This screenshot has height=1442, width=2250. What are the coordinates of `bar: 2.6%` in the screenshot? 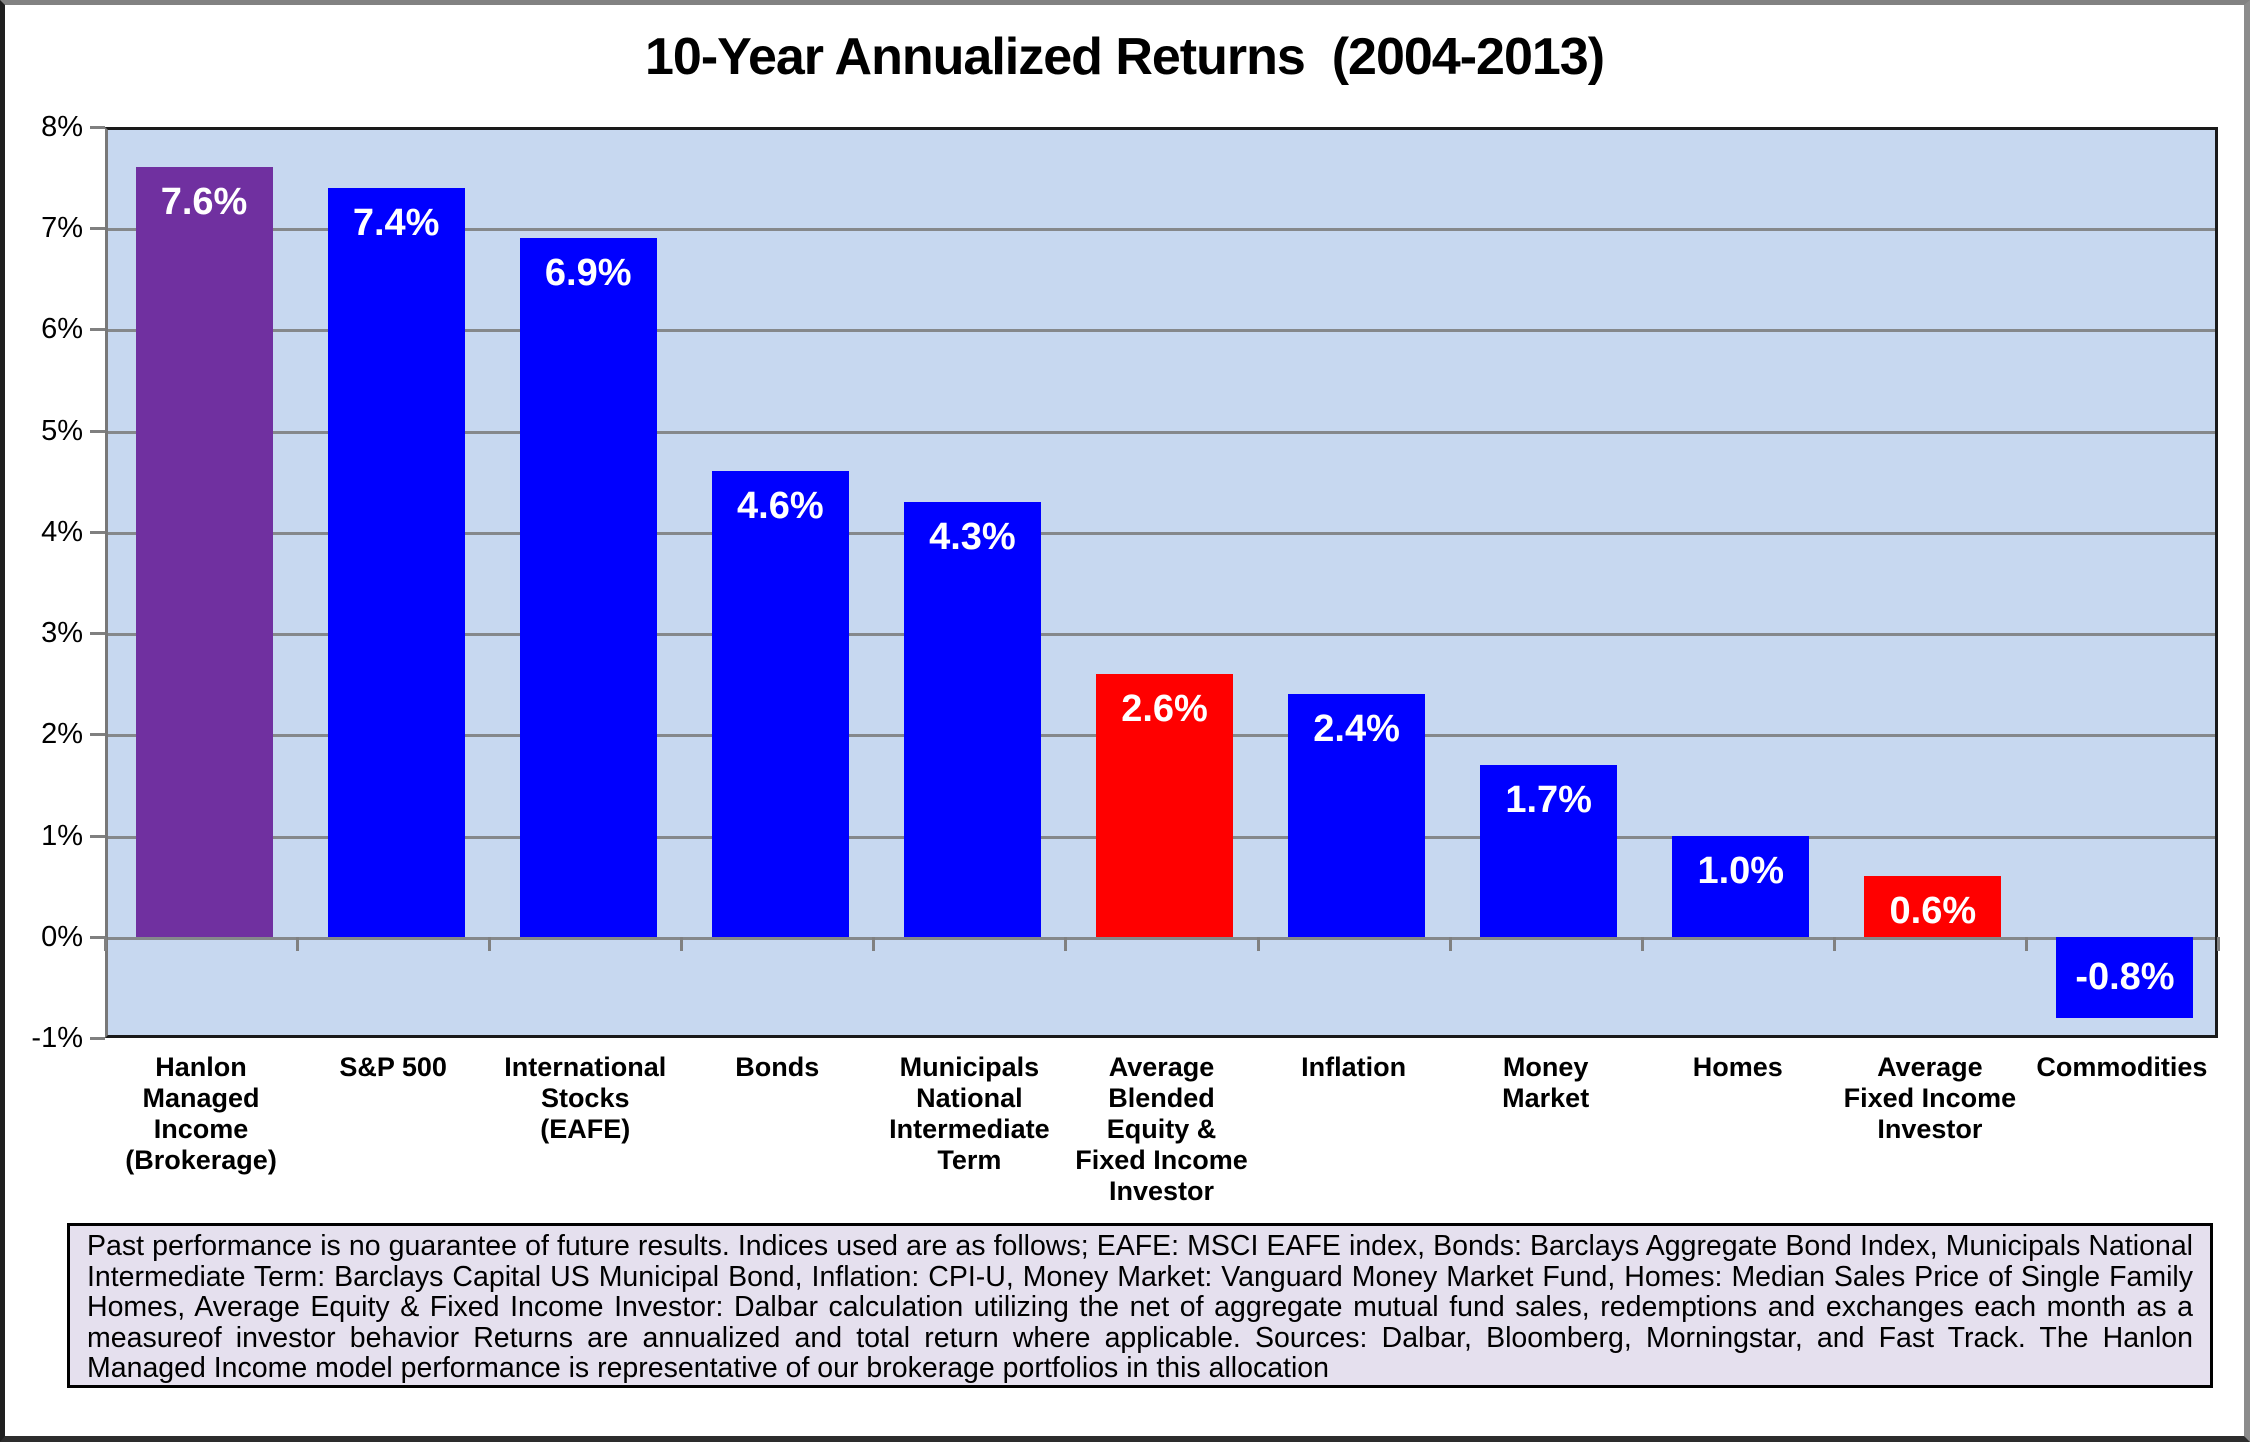 It's located at (1164, 805).